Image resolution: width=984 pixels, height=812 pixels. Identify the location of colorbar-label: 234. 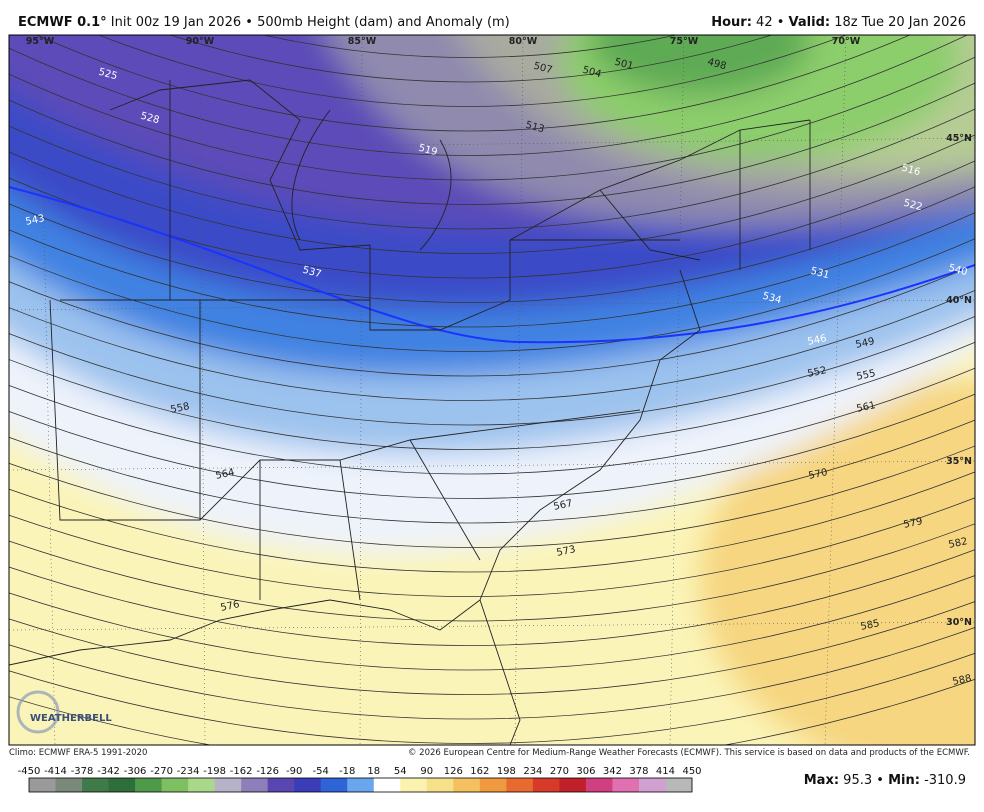
(532, 771).